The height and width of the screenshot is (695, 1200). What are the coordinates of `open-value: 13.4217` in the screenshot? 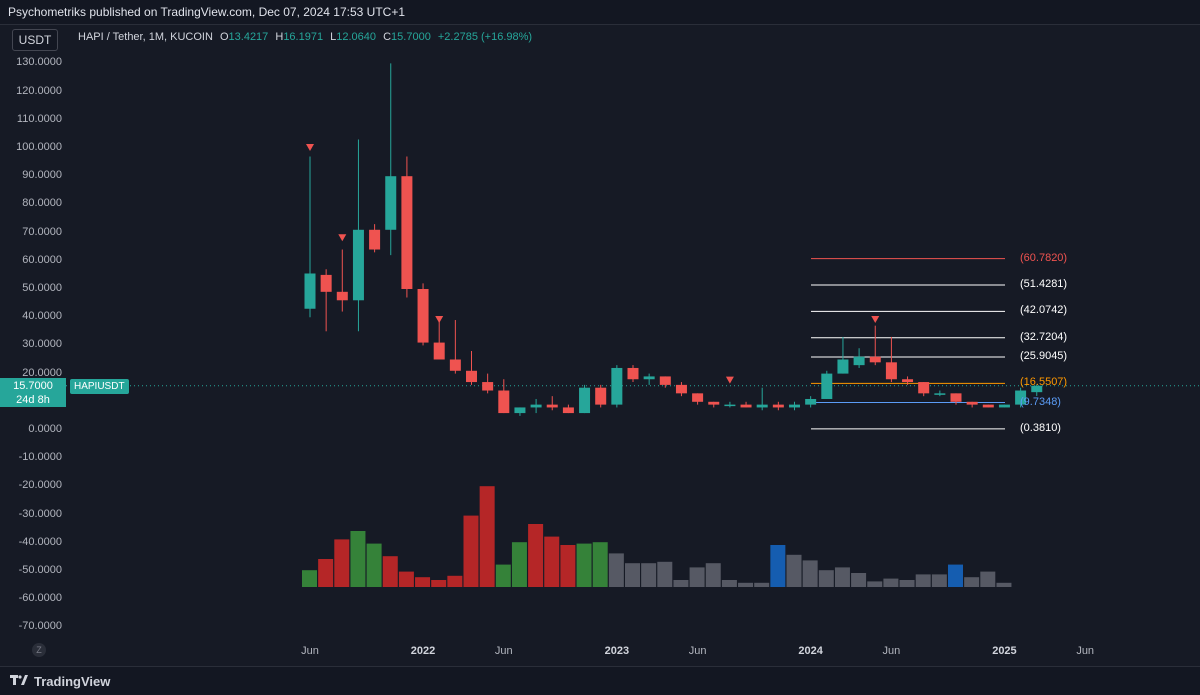 It's located at (248, 37).